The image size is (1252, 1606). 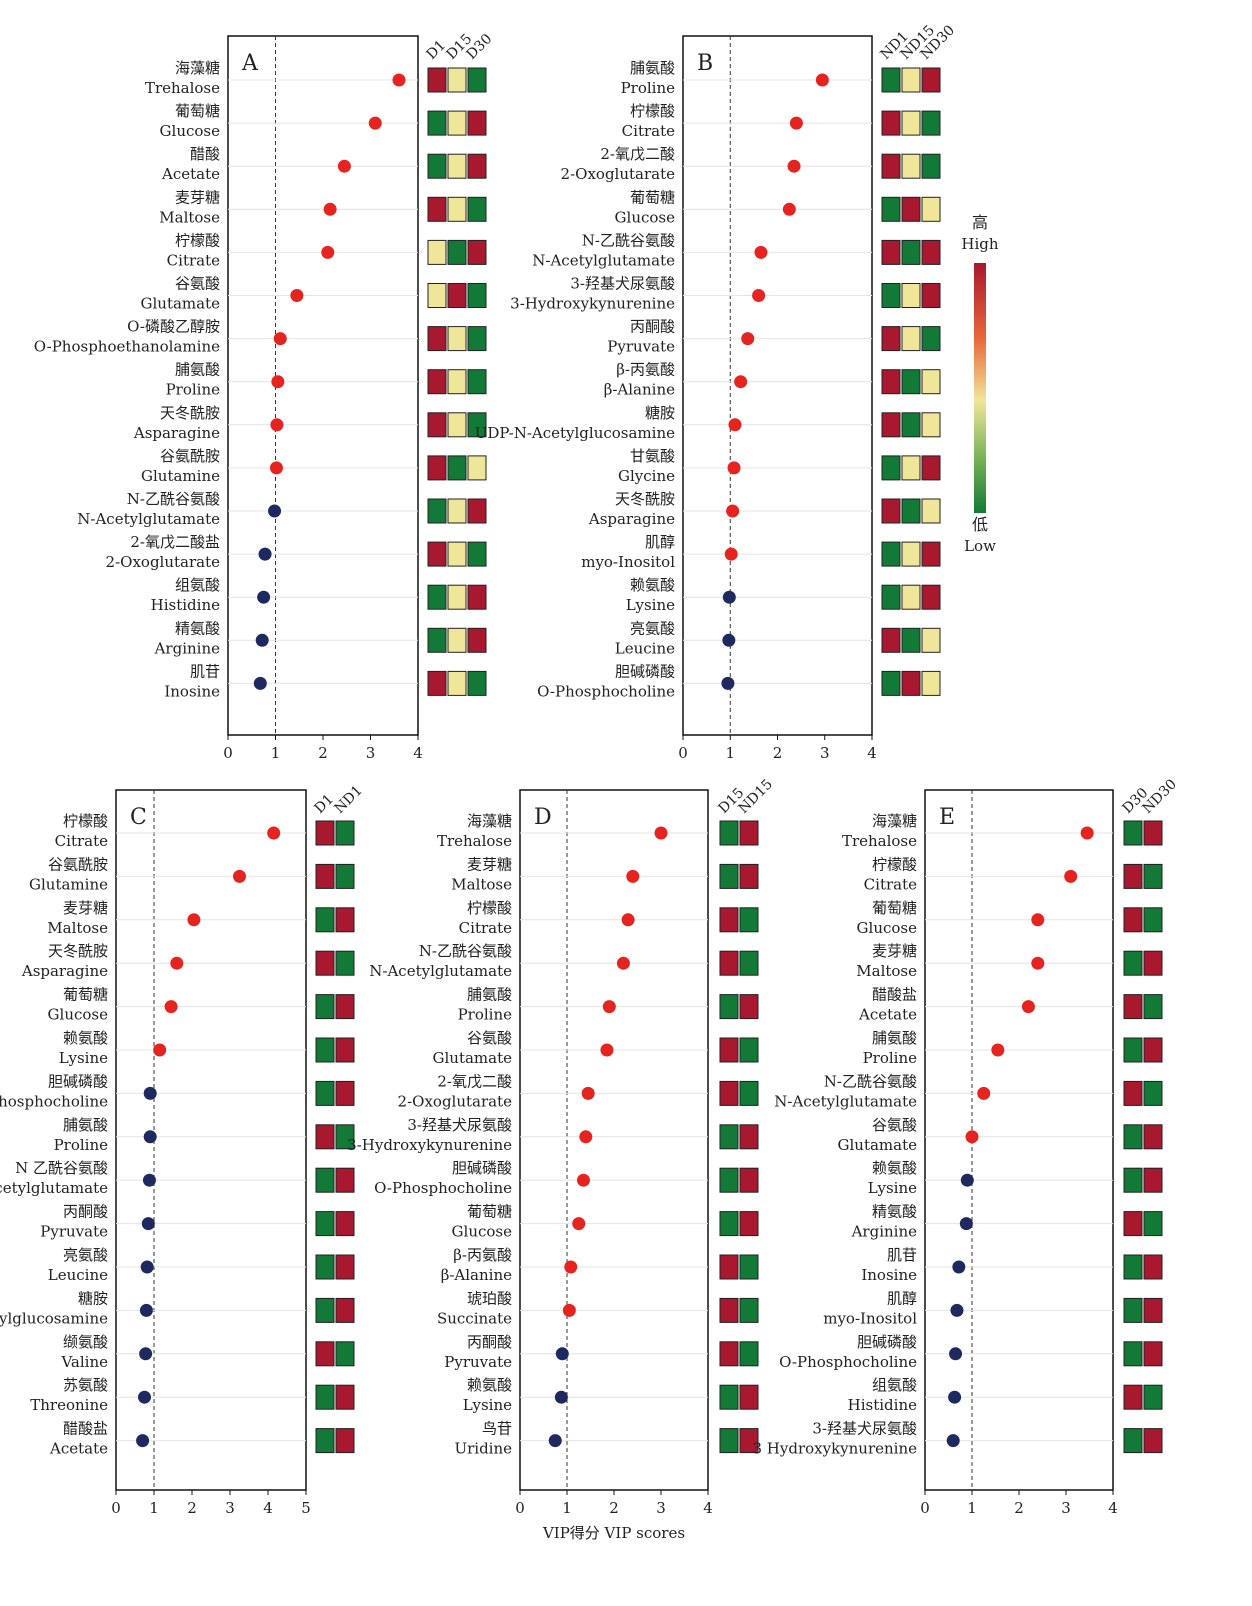 I want to click on metabolite-name-en: Acetate, so click(x=190, y=174).